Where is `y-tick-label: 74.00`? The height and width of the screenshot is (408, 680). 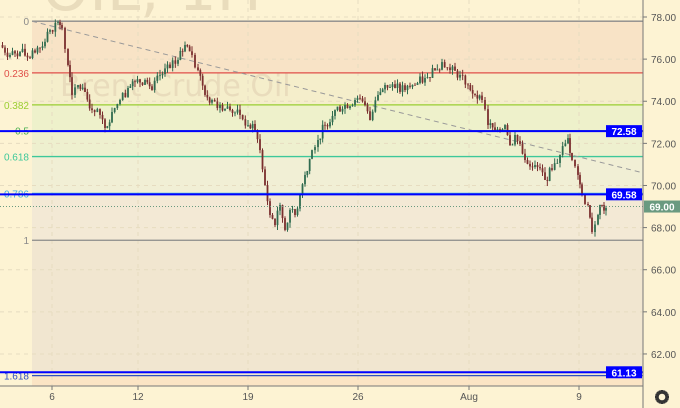 y-tick-label: 74.00 is located at coordinates (663, 102).